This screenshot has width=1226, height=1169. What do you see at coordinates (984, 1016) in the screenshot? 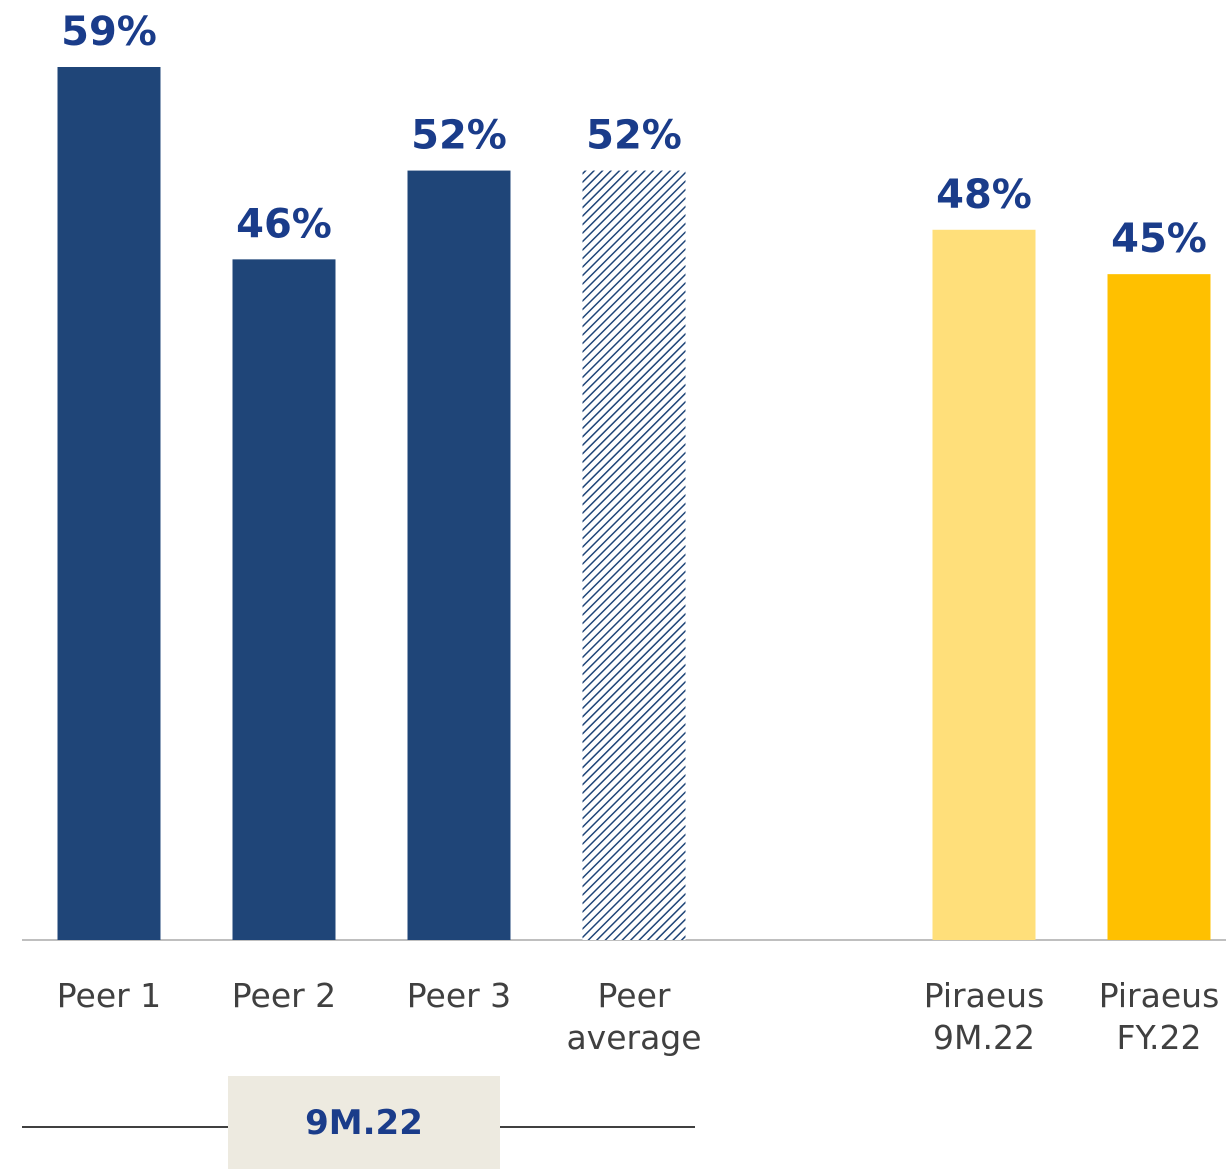
I see `x-tick-label: Piraeus 9M.22` at bounding box center [984, 1016].